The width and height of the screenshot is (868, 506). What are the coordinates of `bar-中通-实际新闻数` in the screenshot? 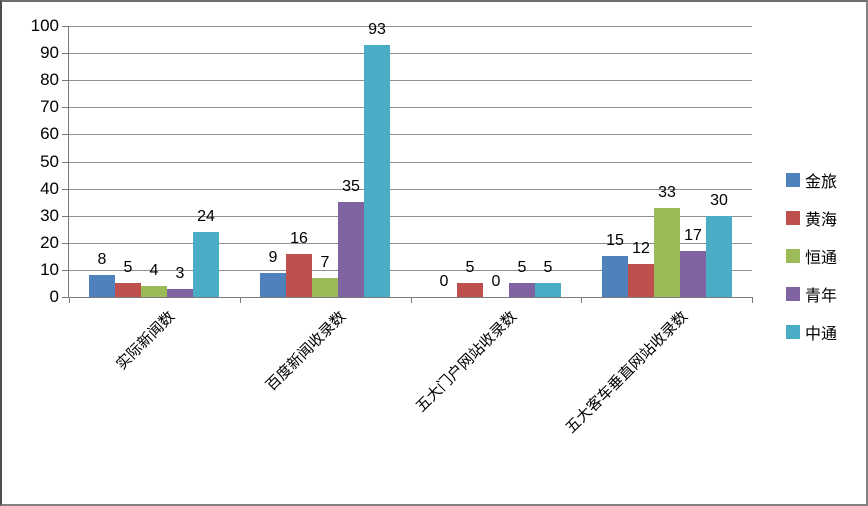 It's located at (206, 264).